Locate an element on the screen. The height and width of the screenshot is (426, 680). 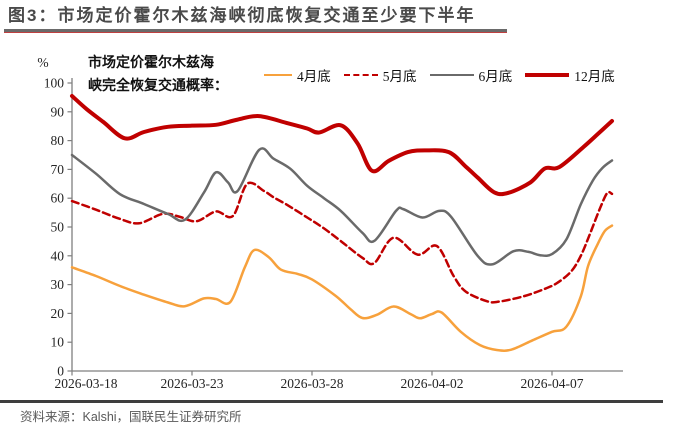
legend-item-may: 5月底 is located at coordinates (380, 75).